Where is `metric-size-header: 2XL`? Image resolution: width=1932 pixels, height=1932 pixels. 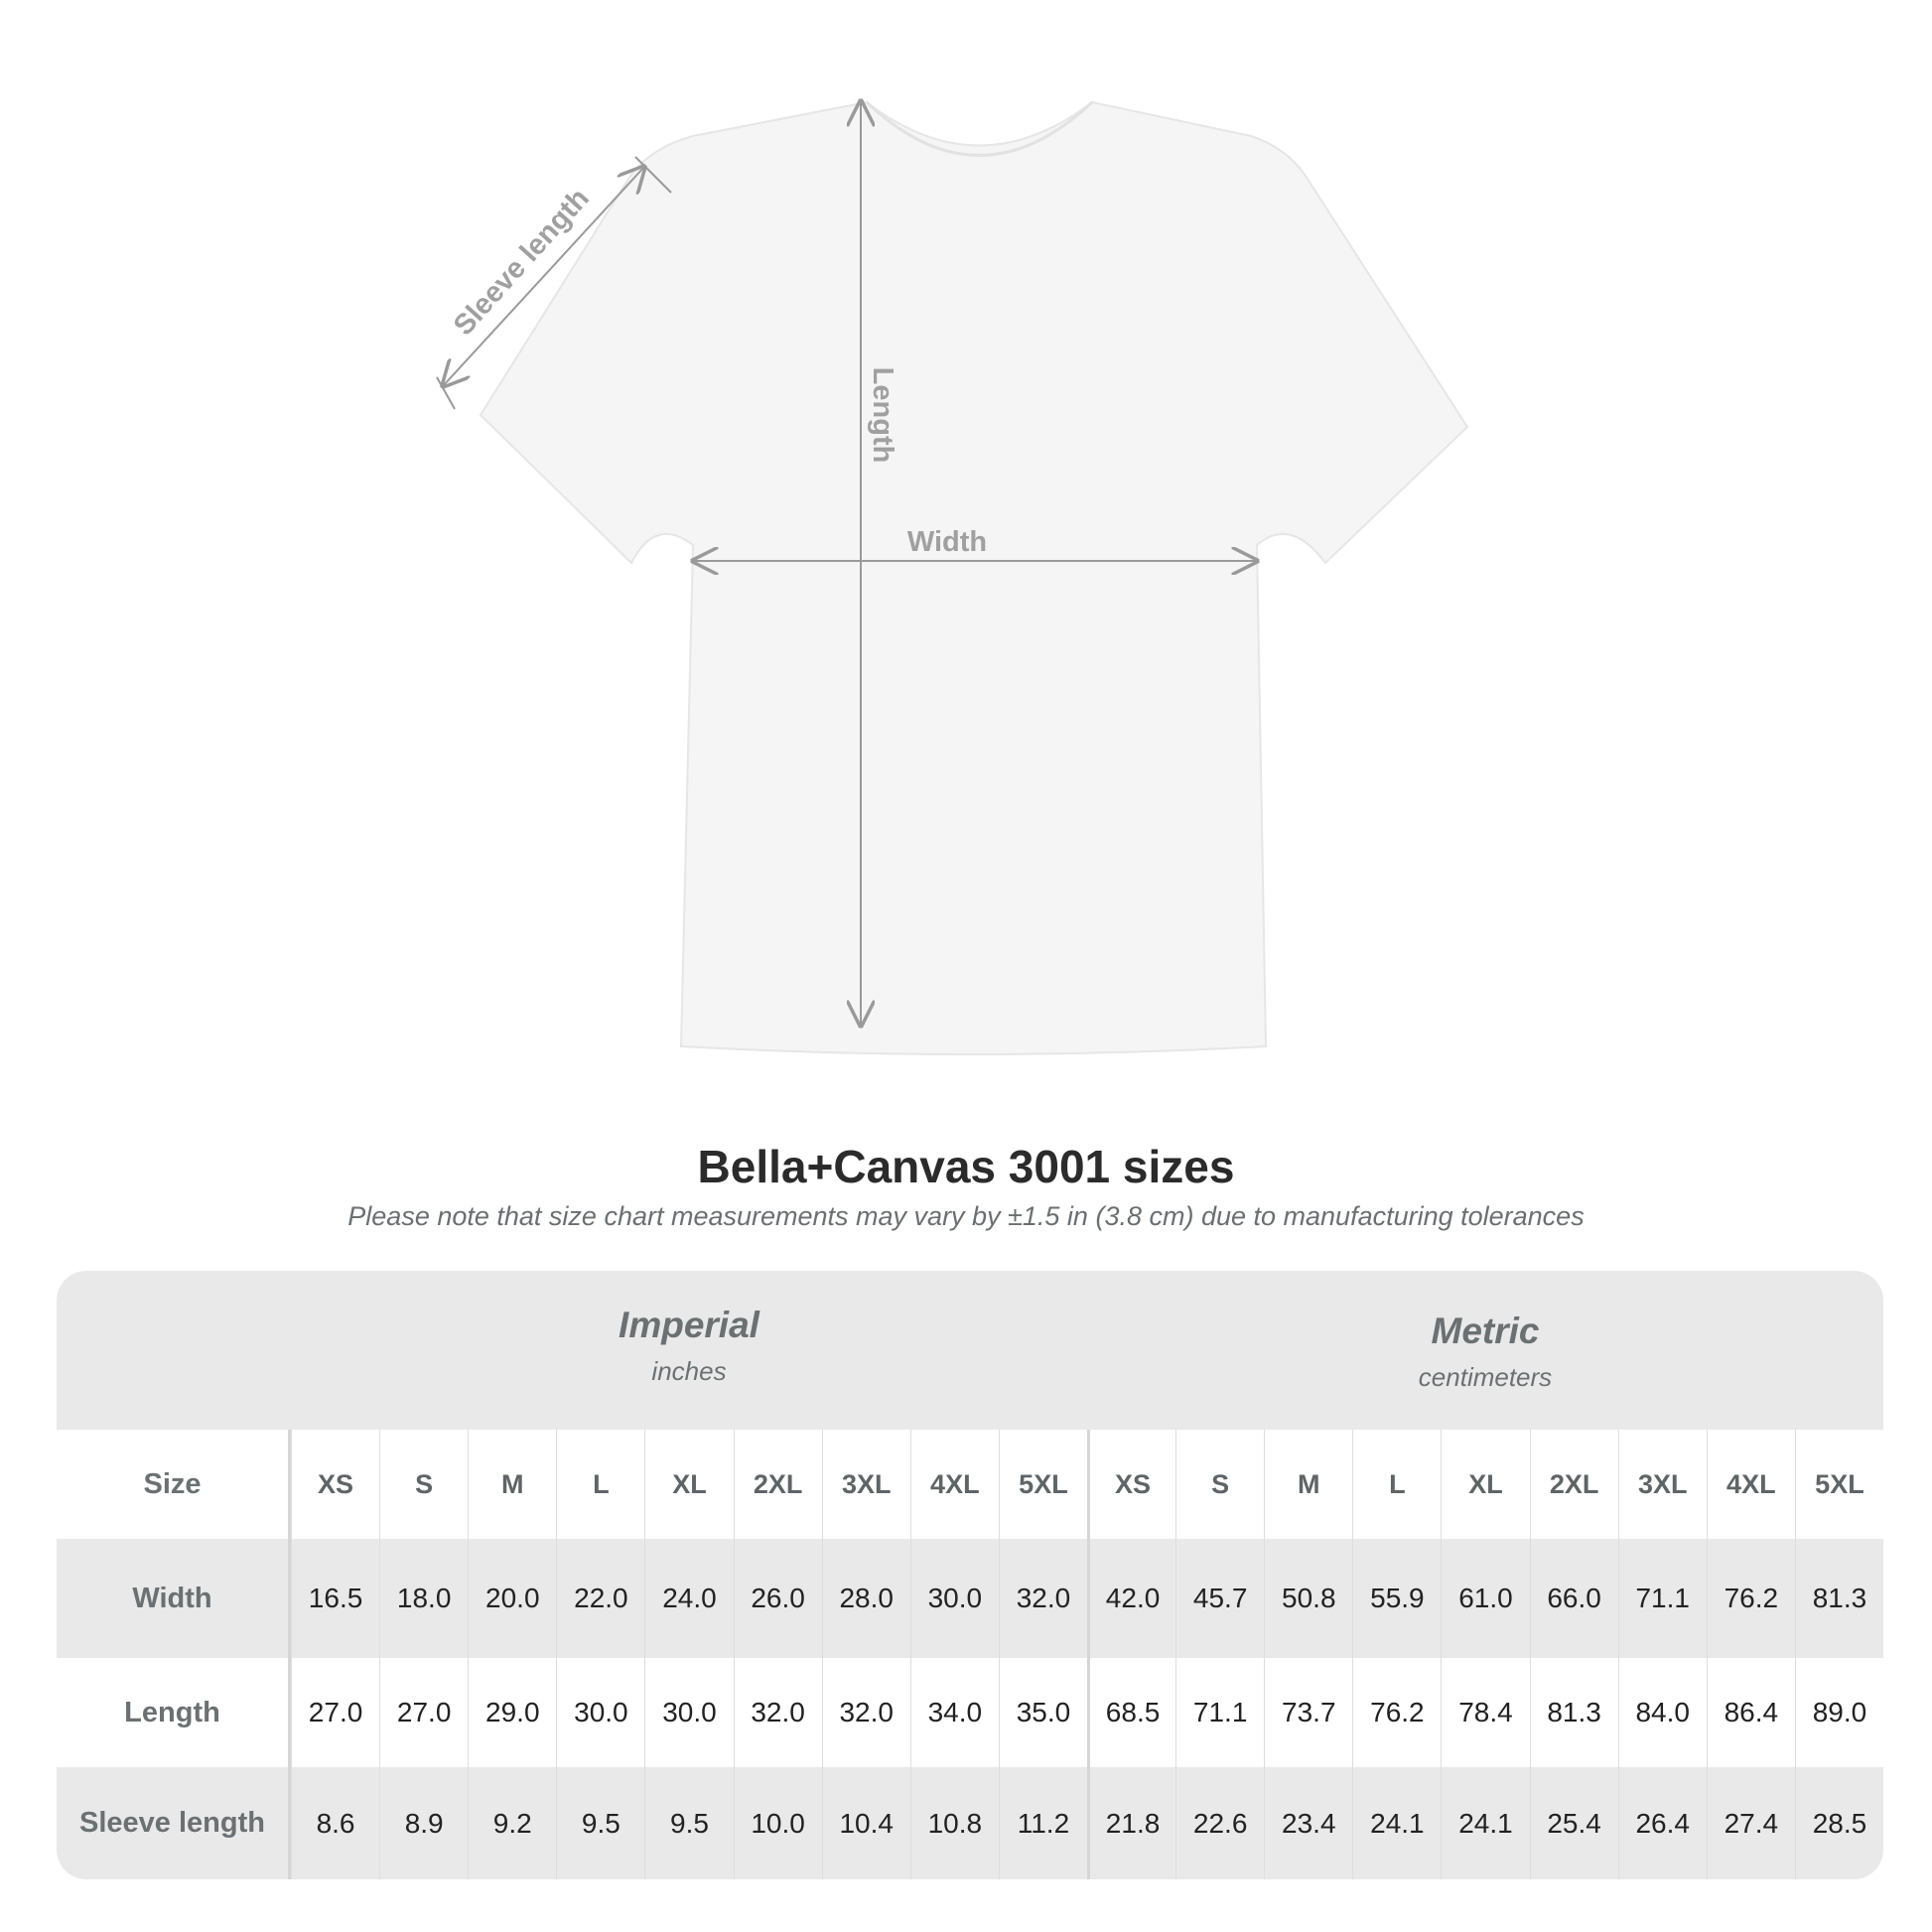
metric-size-header: 2XL is located at coordinates (1573, 1485).